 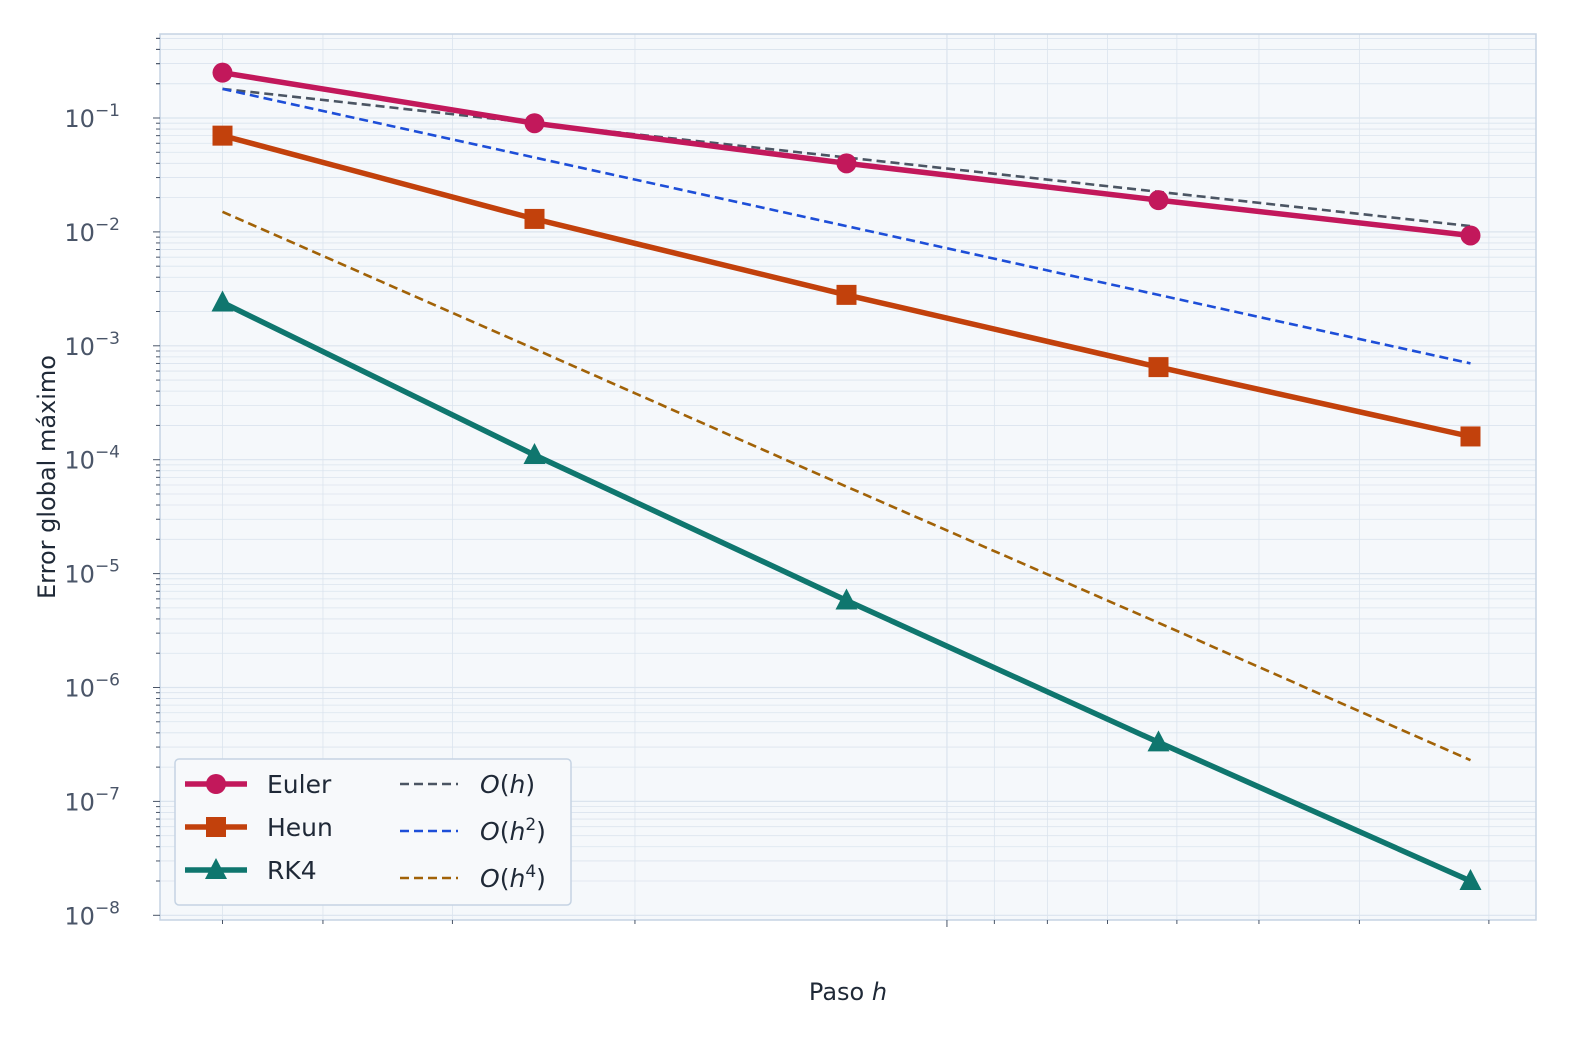 What do you see at coordinates (513, 830) in the screenshot?
I see `legend-label: O(h2)` at bounding box center [513, 830].